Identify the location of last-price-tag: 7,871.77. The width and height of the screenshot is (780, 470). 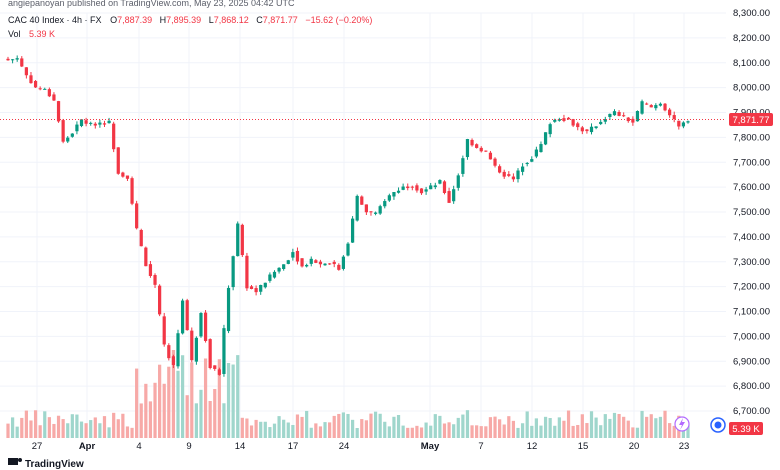
(751, 120).